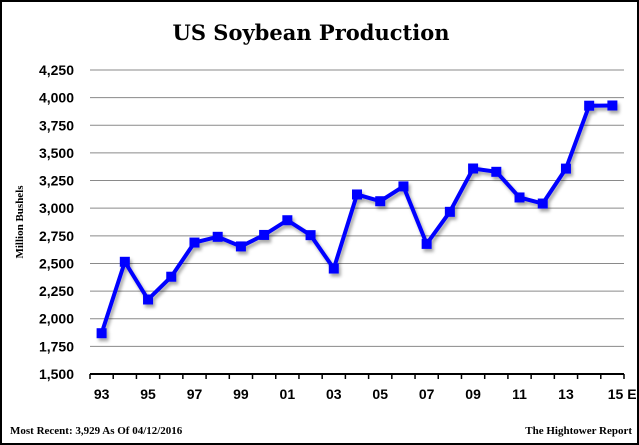 The width and height of the screenshot is (639, 445). What do you see at coordinates (566, 394) in the screenshot?
I see `x-tick-label: 13` at bounding box center [566, 394].